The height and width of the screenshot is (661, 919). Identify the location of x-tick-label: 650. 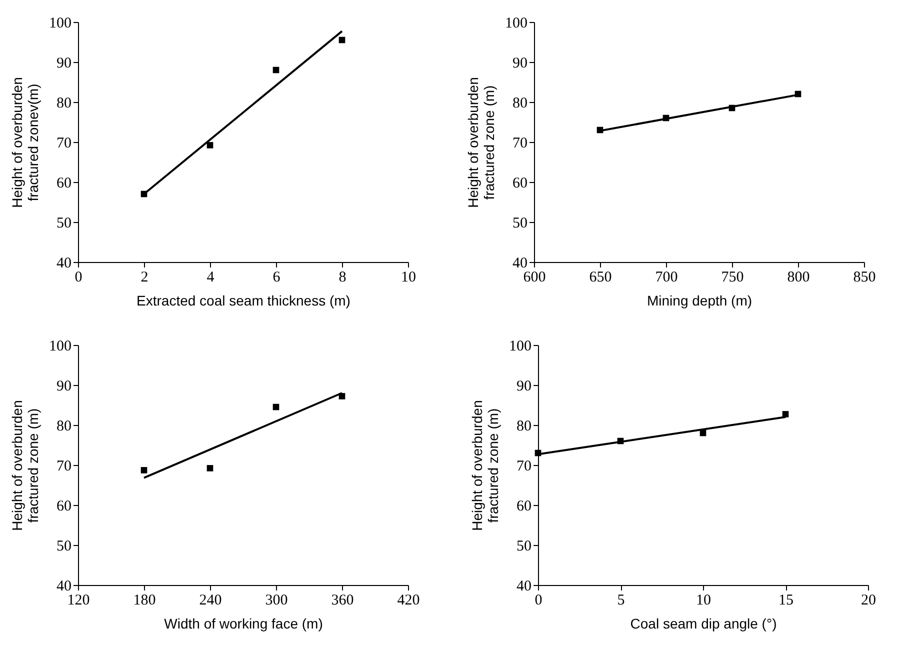
(600, 278).